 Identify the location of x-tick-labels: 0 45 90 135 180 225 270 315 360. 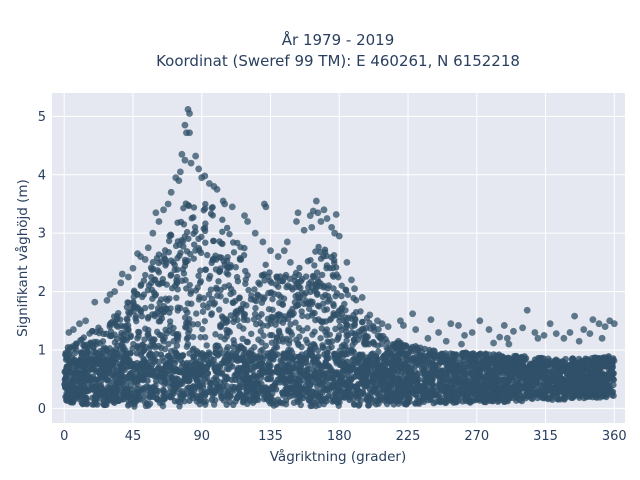
(343, 436).